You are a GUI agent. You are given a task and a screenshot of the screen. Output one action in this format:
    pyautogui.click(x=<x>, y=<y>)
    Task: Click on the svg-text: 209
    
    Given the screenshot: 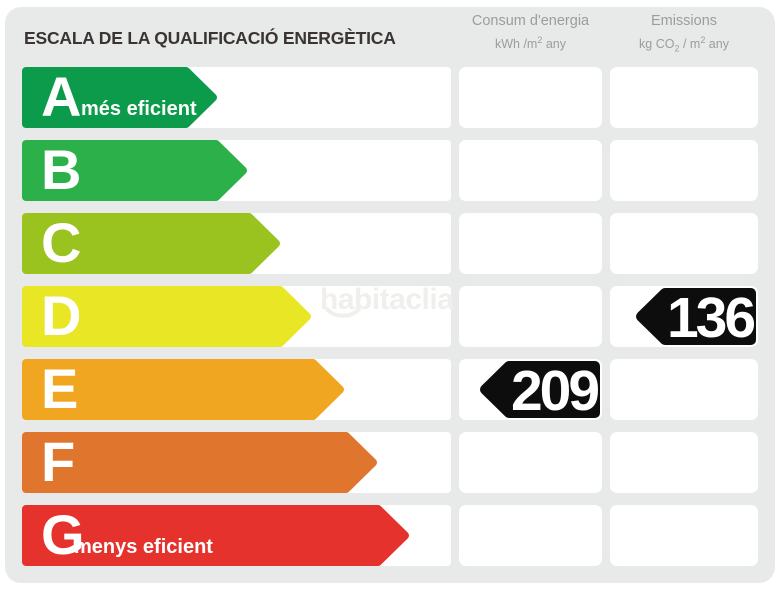 What is the action you would take?
    pyautogui.click(x=554, y=389)
    